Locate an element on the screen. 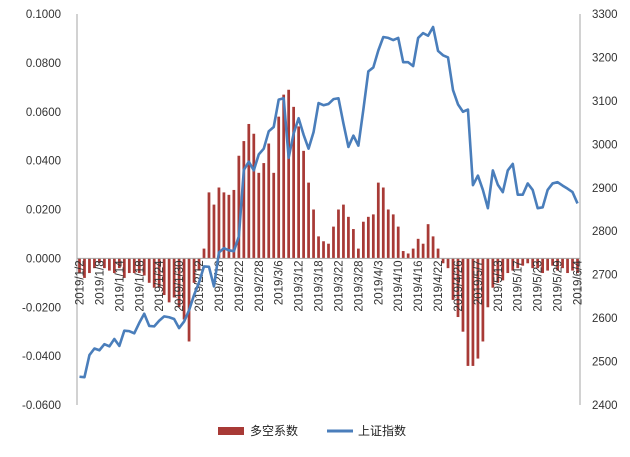 Image resolution: width=630 pixels, height=457 pixels. x-tick-label: 2019/4/3 is located at coordinates (379, 282).